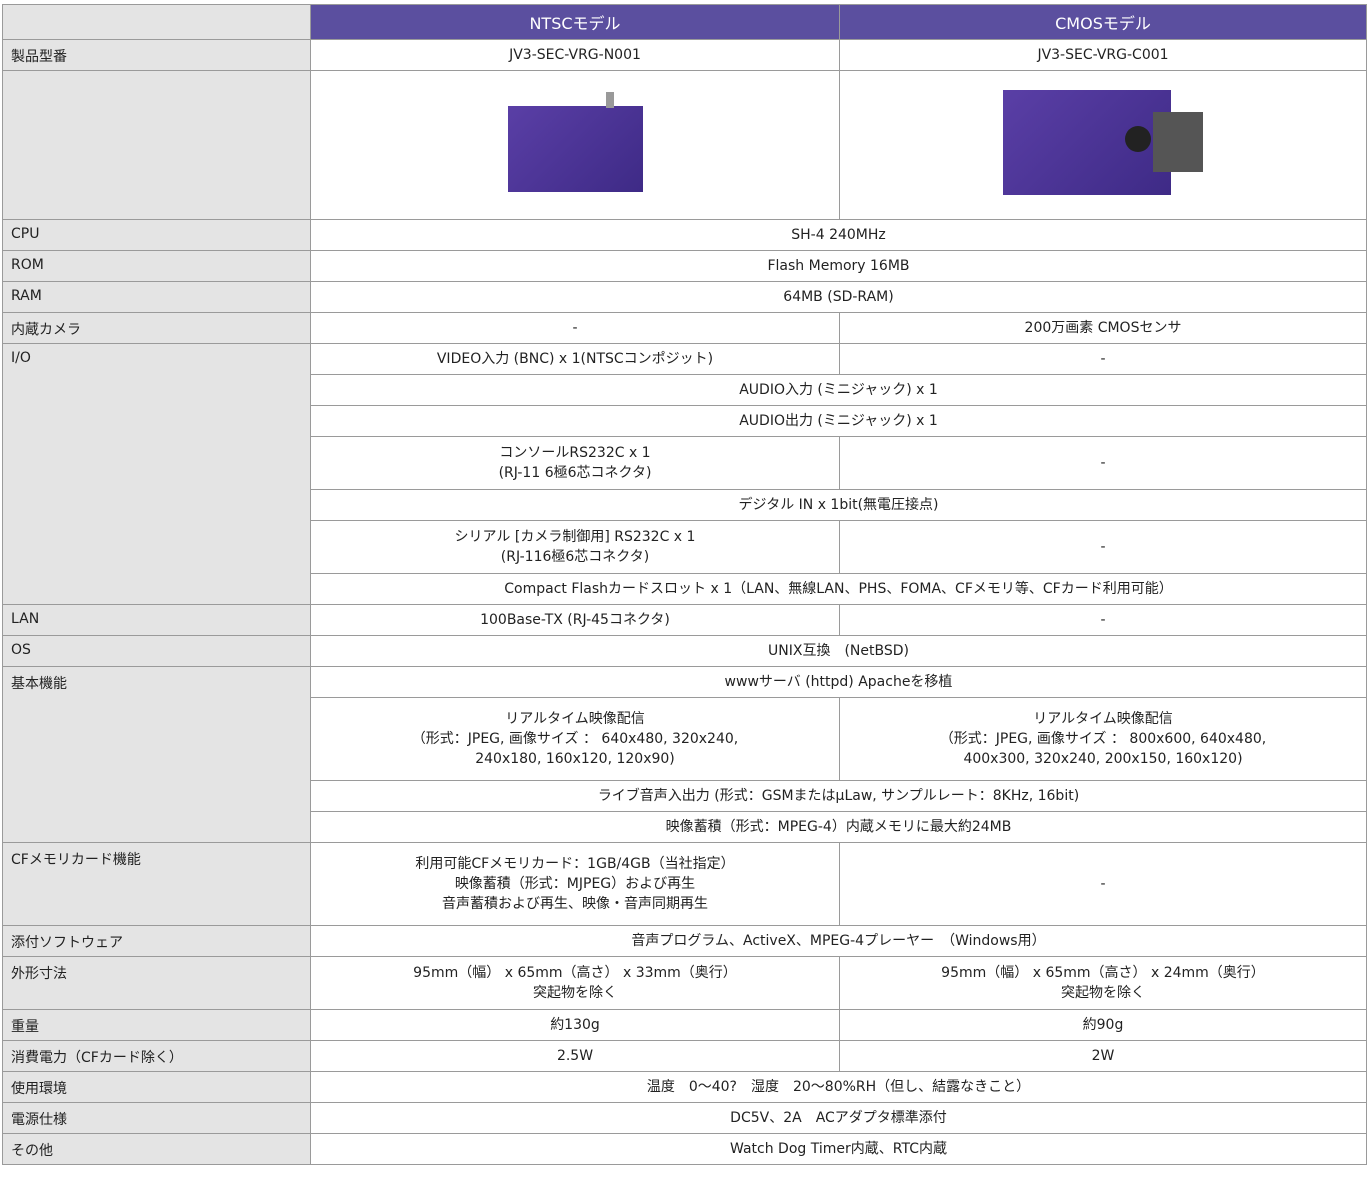 This screenshot has height=1183, width=1368. Describe the element at coordinates (575, 864) in the screenshot. I see `cell-line: 利用可能CFメモリカード：1GB/4GB（当社指定）` at that location.